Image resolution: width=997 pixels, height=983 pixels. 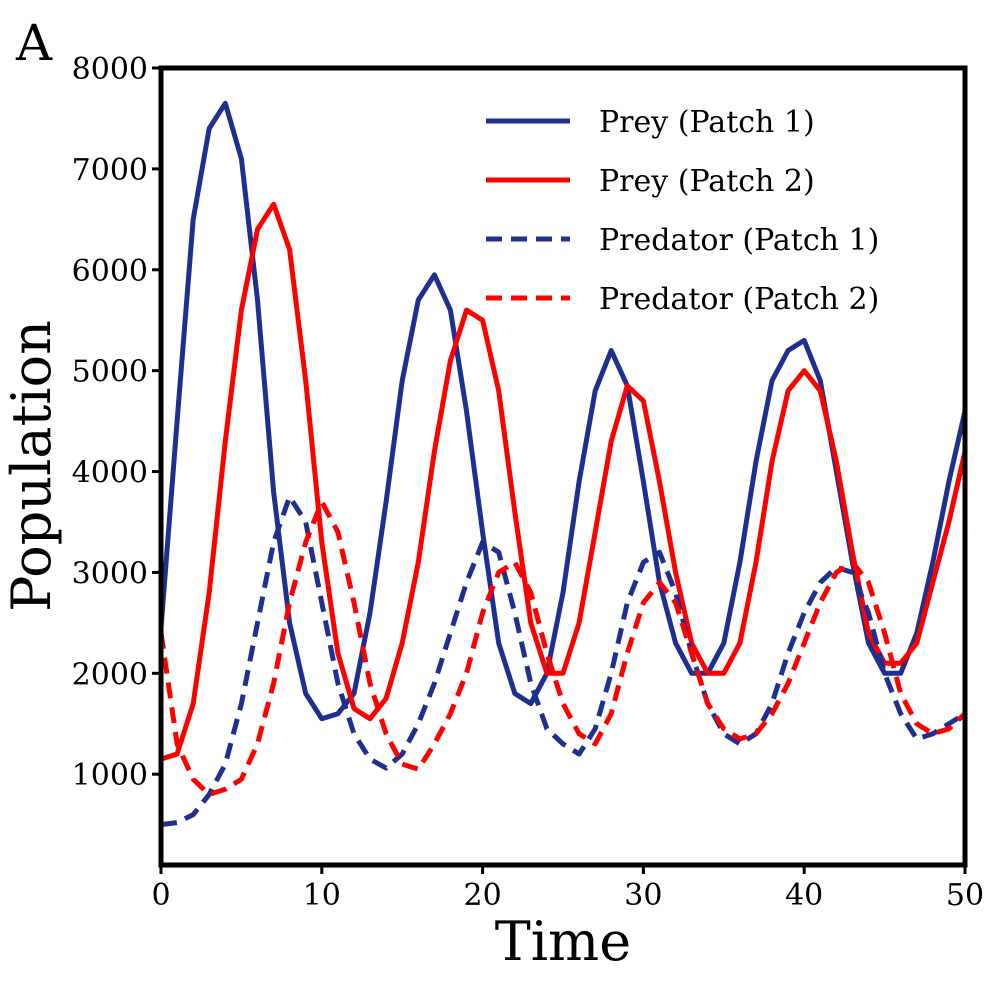 What do you see at coordinates (34, 43) in the screenshot?
I see `panel-label: A` at bounding box center [34, 43].